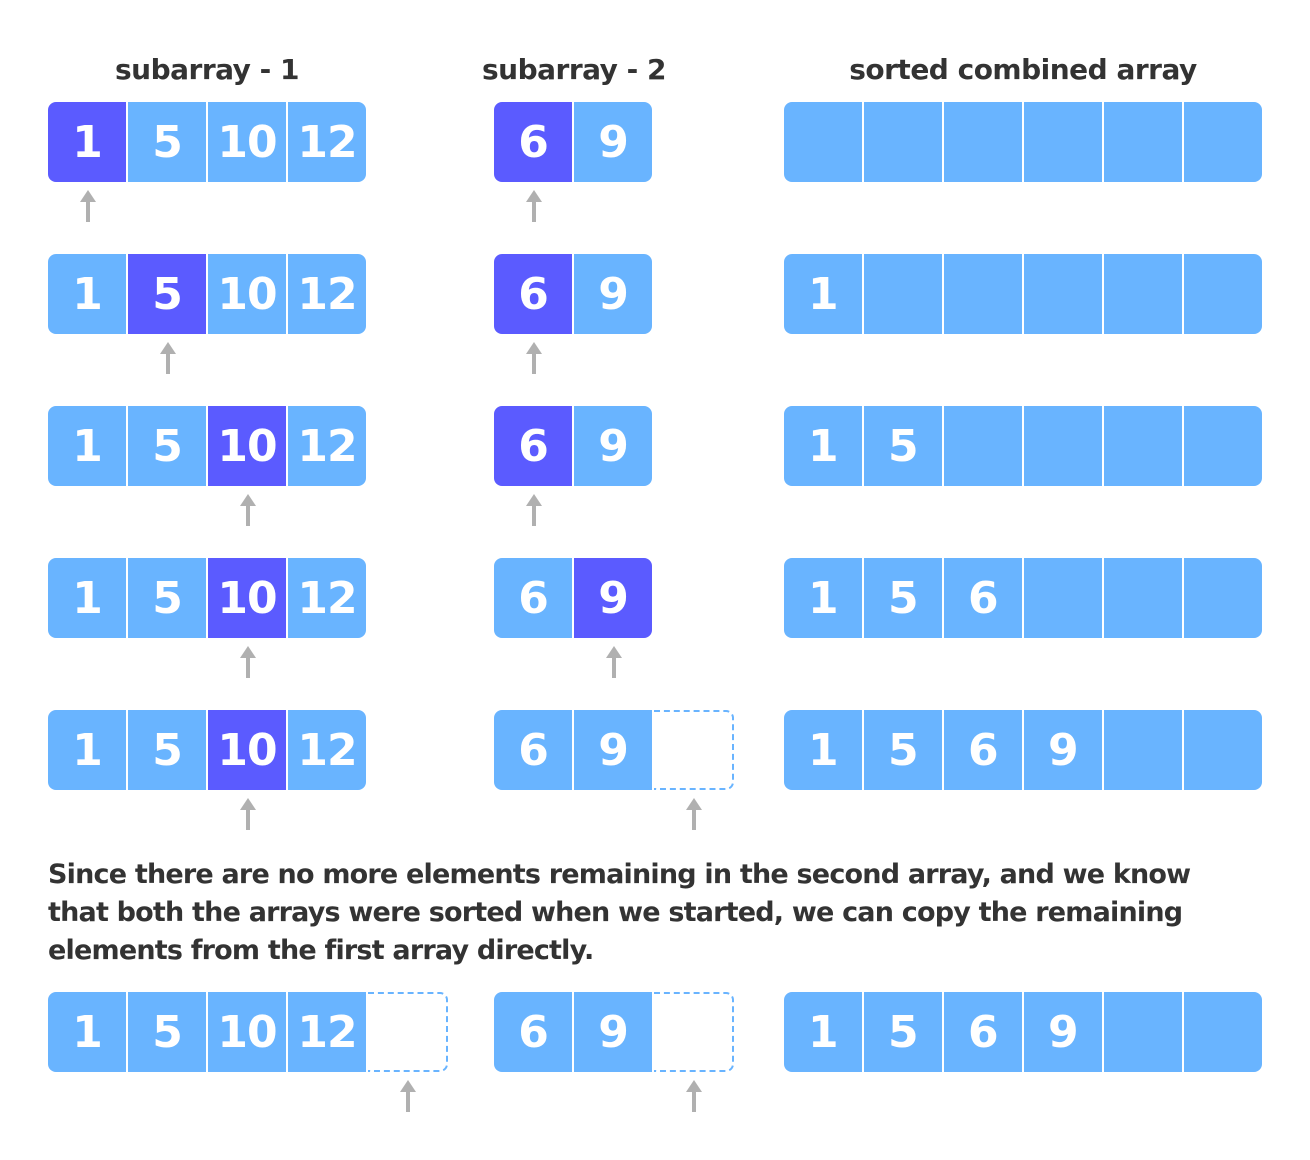 This screenshot has height=1160, width=1310. I want to click on subarray1-end-slot, so click(408, 1032).